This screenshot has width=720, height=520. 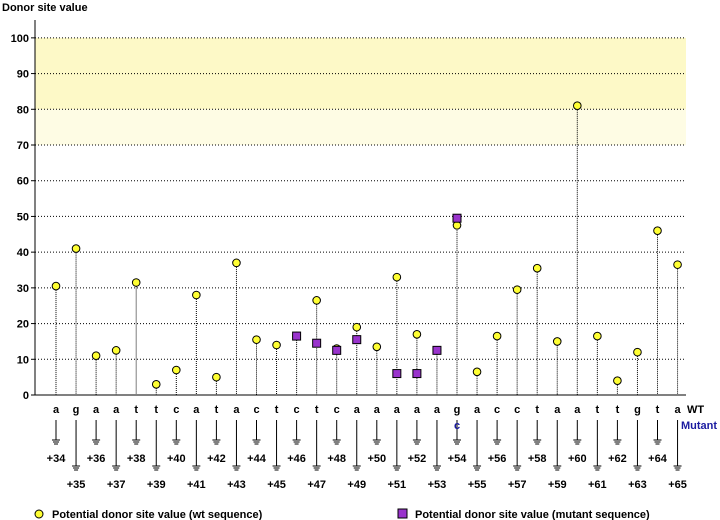 I want to click on y-tick-label: 70, so click(x=23, y=146).